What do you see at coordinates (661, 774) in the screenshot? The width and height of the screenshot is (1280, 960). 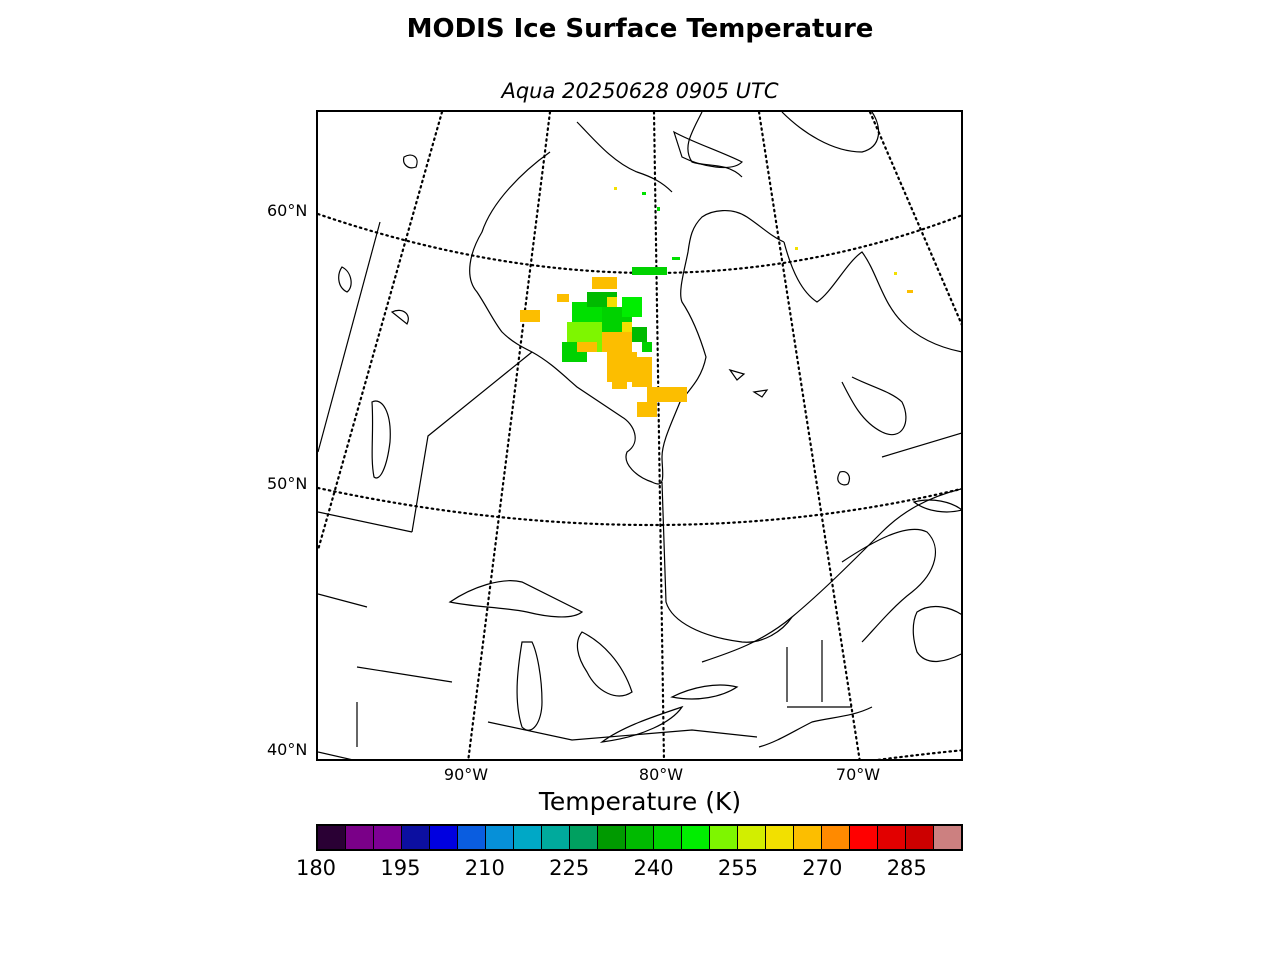 I see `lon-label-80w: 80°W` at bounding box center [661, 774].